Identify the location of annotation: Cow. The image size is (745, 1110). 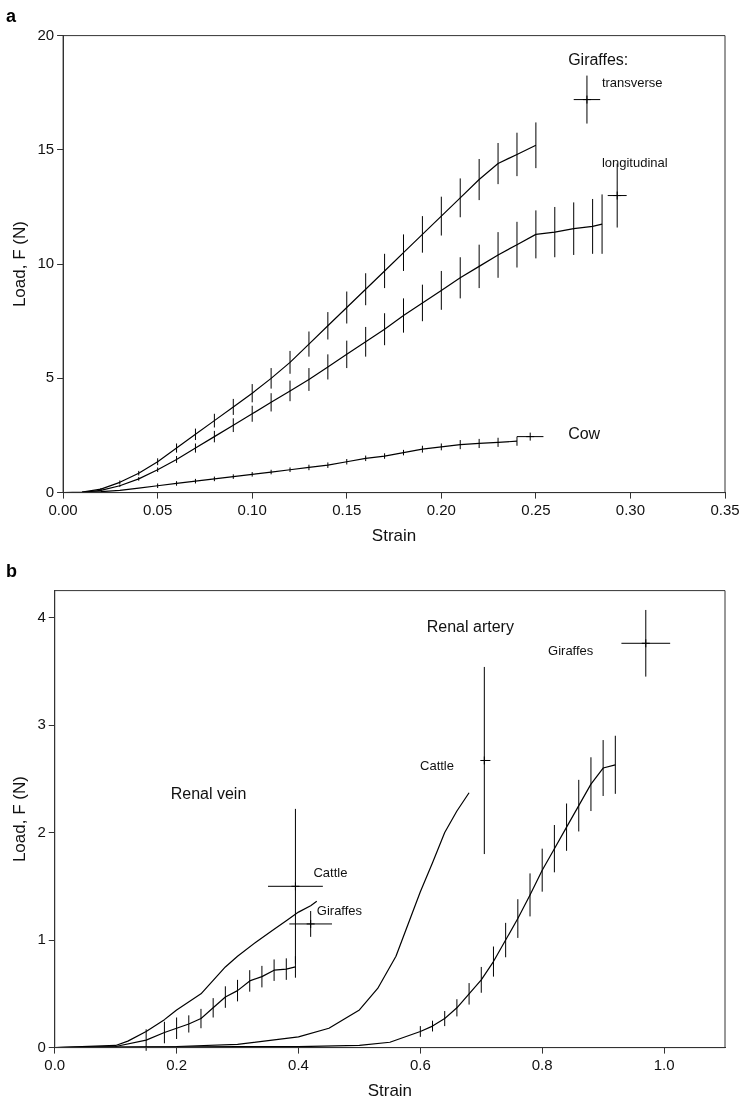
(584, 433).